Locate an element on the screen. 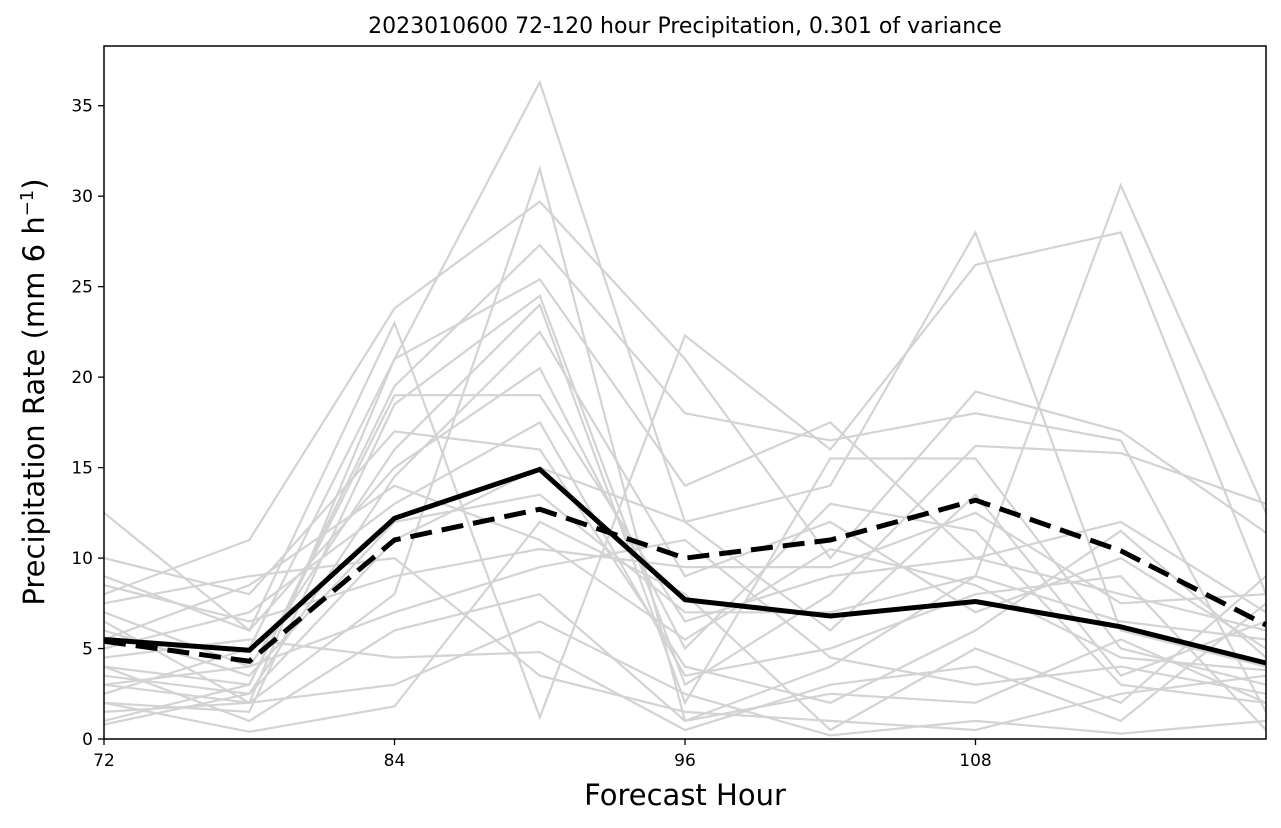 The width and height of the screenshot is (1281, 828). y-axis-label: Precipitation Rate (mm 6 h−1) is located at coordinates (34, 391).